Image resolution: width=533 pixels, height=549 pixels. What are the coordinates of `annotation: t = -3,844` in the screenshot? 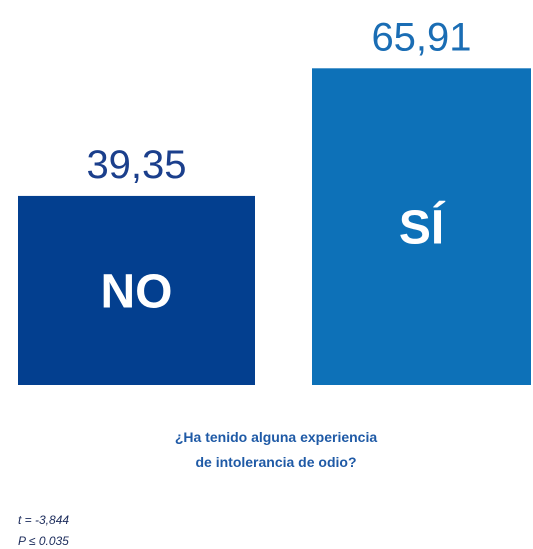 It's located at (43, 520).